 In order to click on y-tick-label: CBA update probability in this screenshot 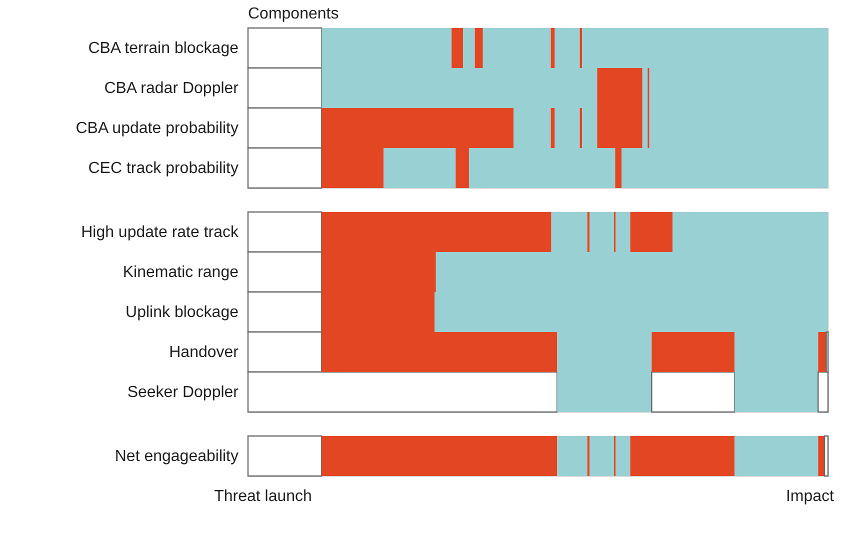, I will do `click(157, 128)`.